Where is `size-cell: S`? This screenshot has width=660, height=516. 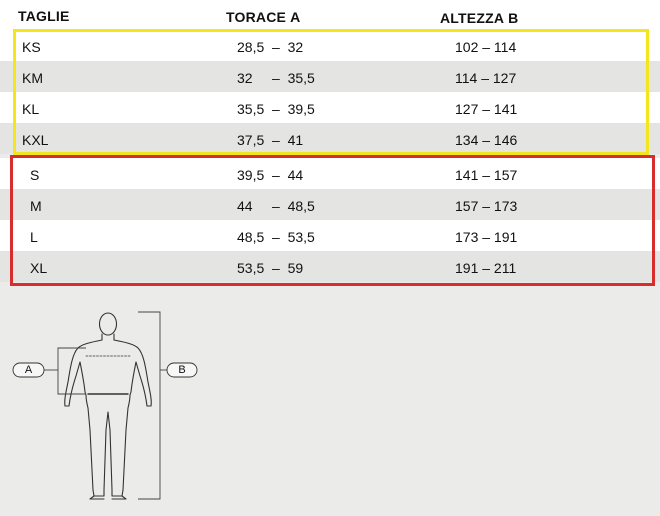
size-cell: S is located at coordinates (35, 175).